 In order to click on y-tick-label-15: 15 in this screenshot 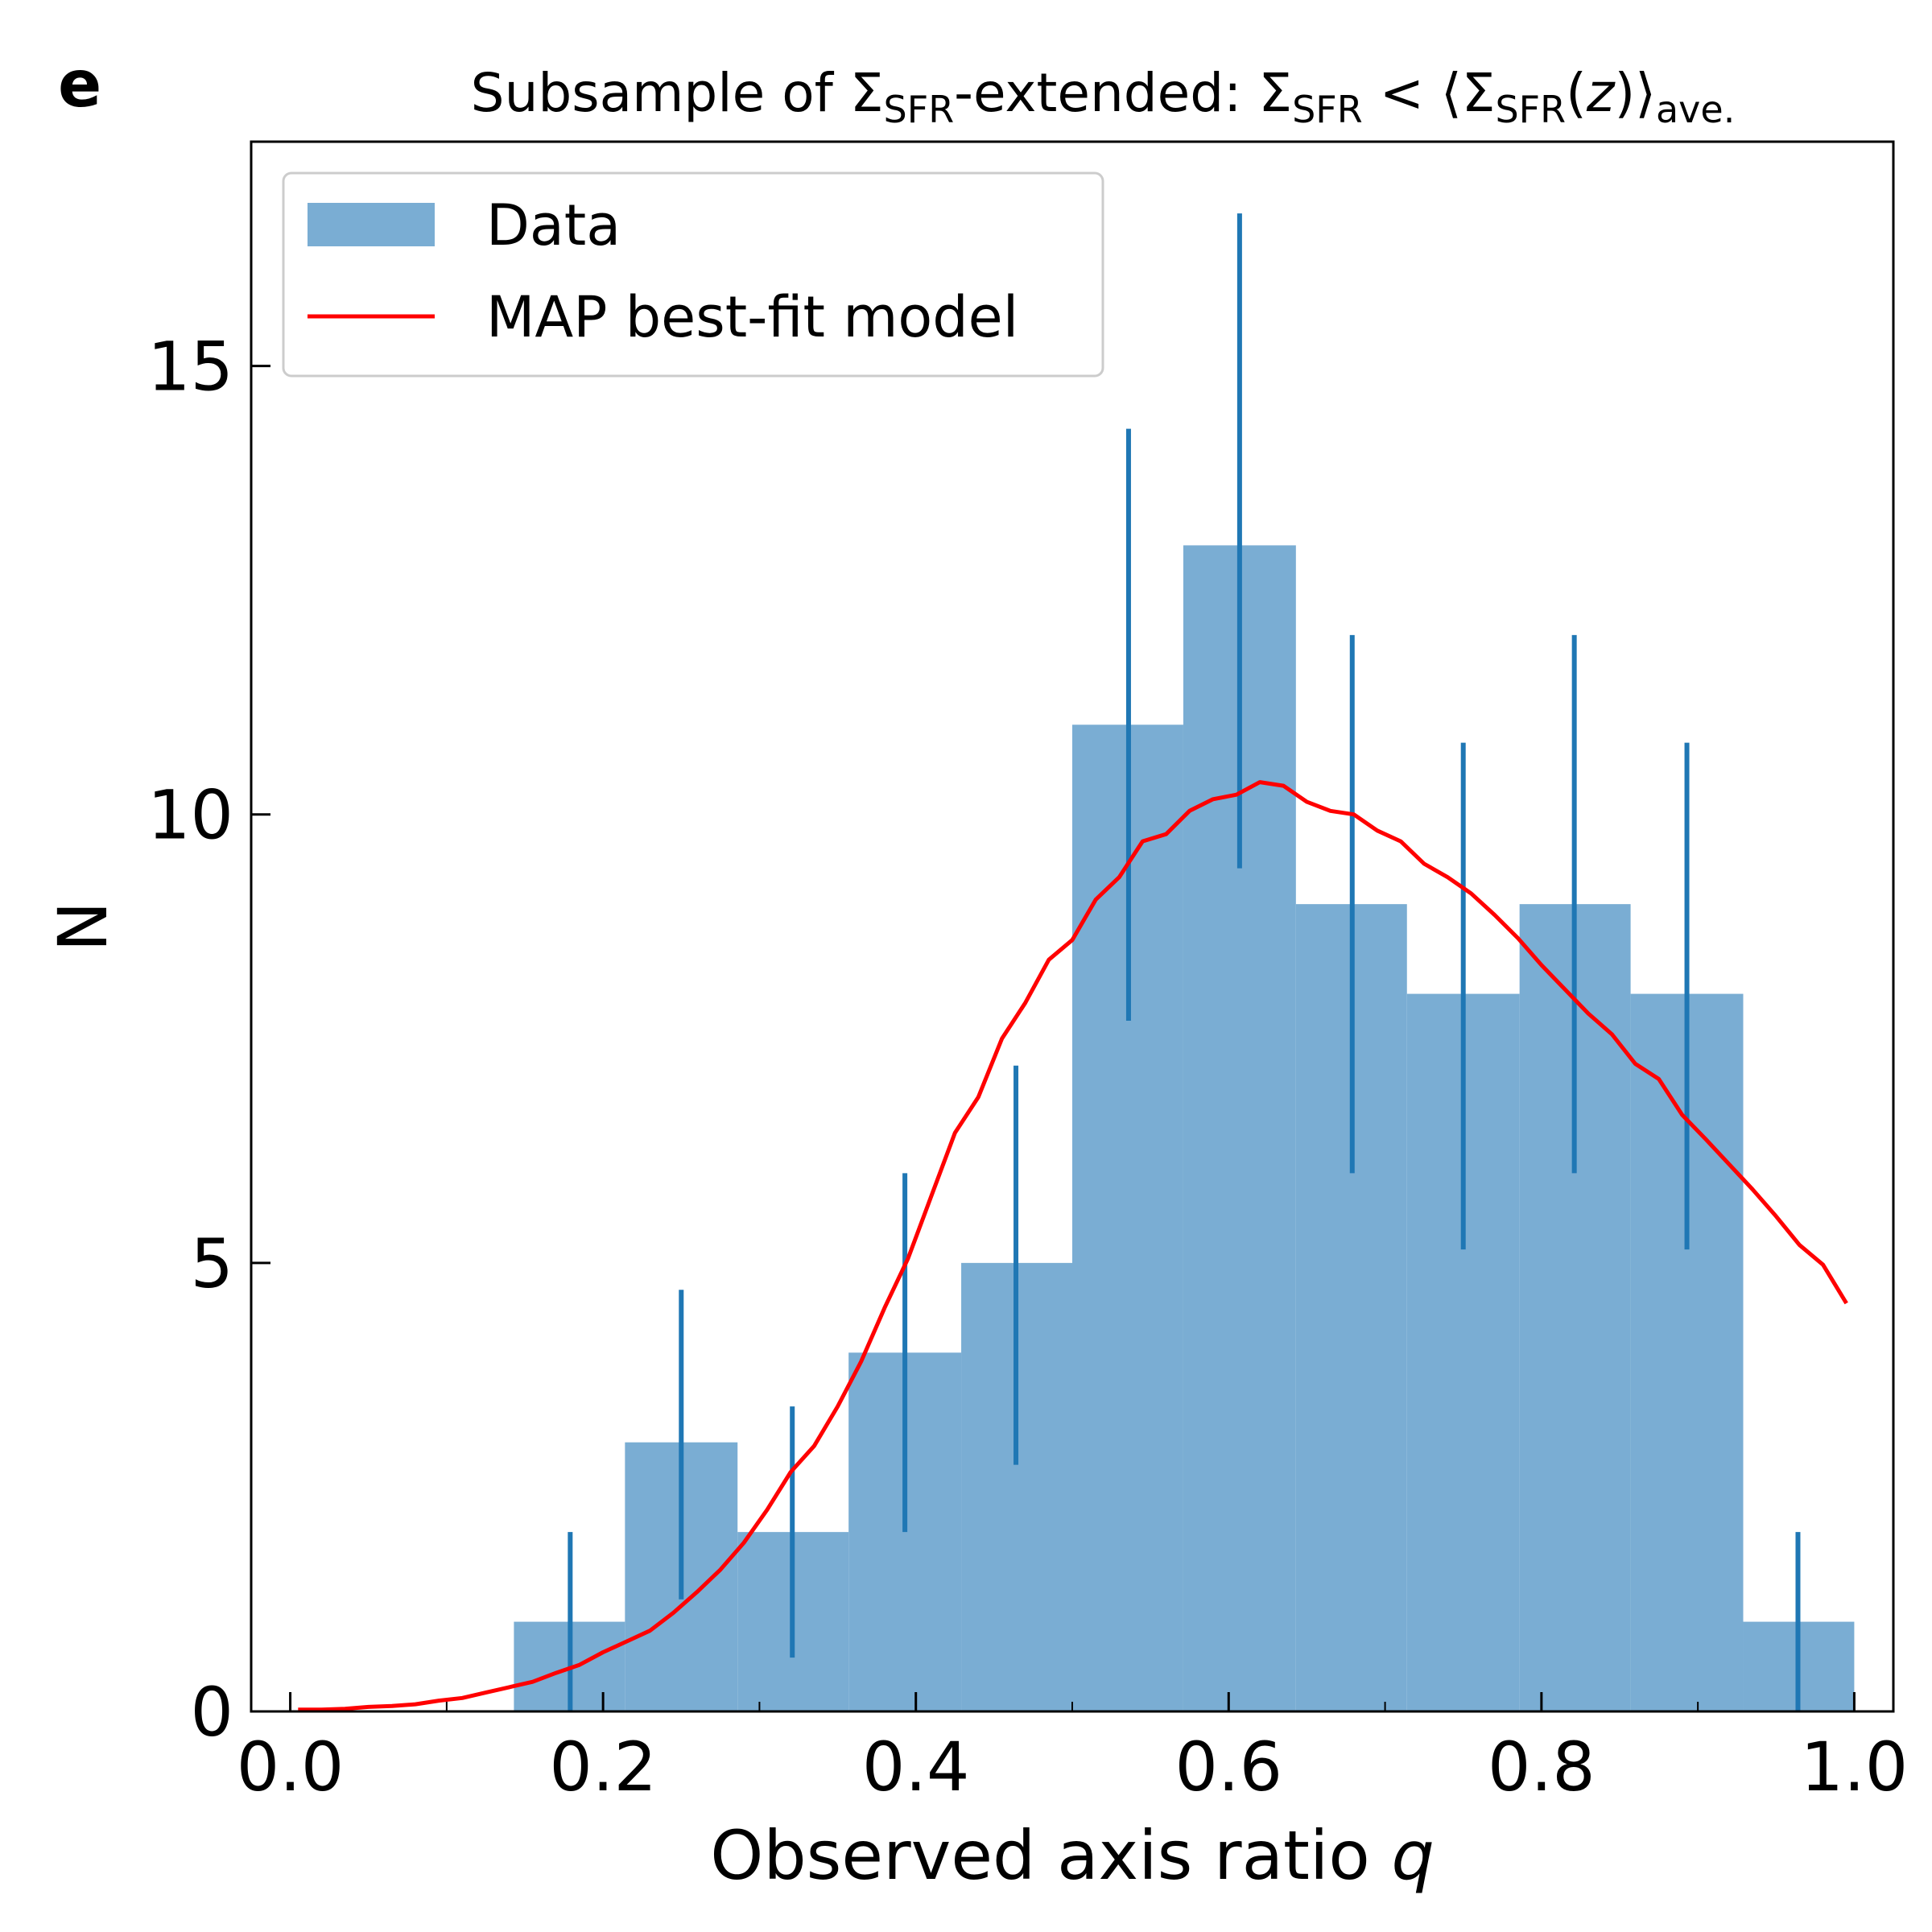, I will do `click(190, 367)`.